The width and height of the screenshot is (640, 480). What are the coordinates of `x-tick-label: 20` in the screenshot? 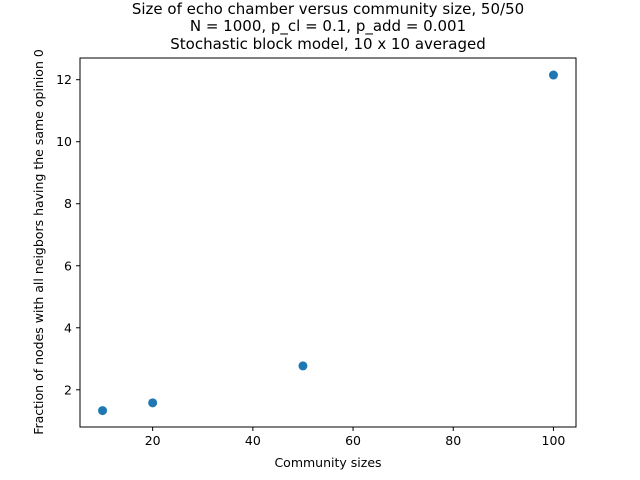 It's located at (153, 440).